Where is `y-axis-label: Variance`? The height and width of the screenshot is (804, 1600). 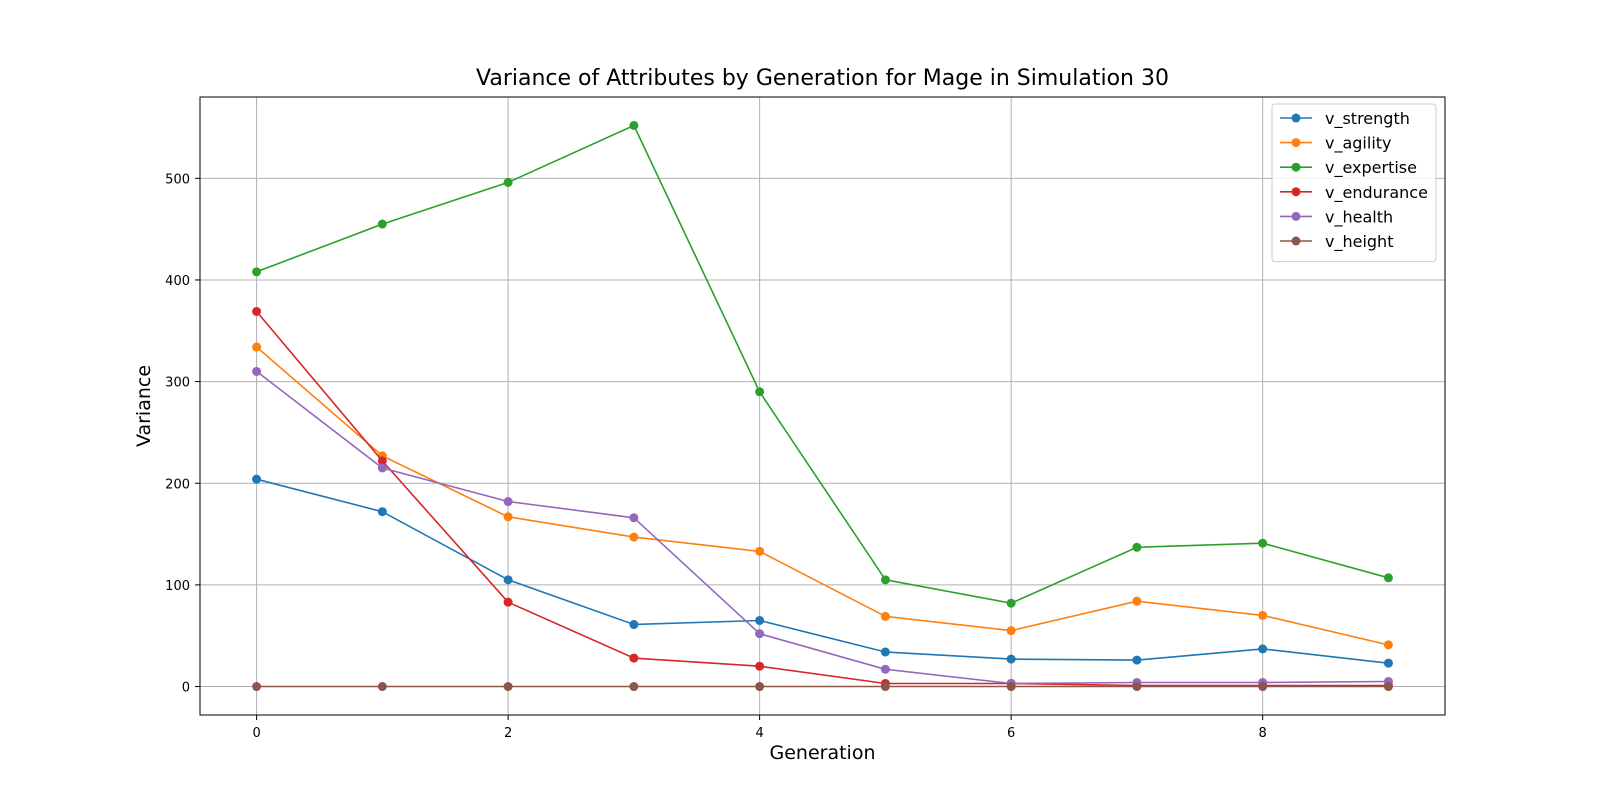
y-axis-label: Variance is located at coordinates (144, 406).